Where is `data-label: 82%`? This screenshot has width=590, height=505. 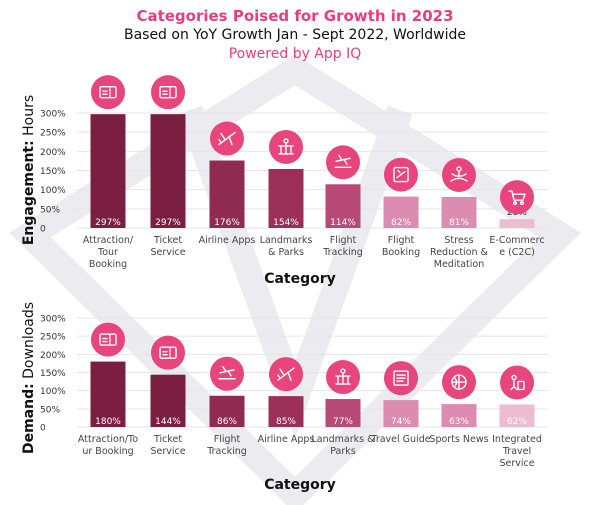
data-label: 82% is located at coordinates (401, 223).